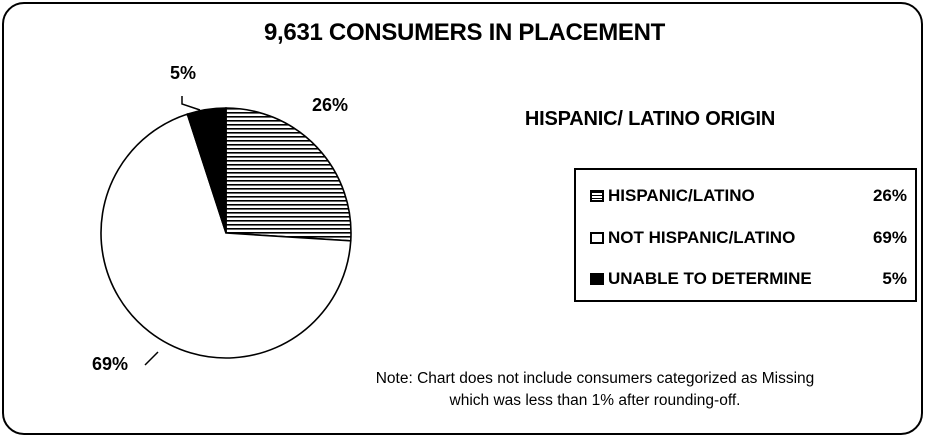 This screenshot has width=929, height=441. What do you see at coordinates (889, 195) in the screenshot?
I see `legend-value: 26%` at bounding box center [889, 195].